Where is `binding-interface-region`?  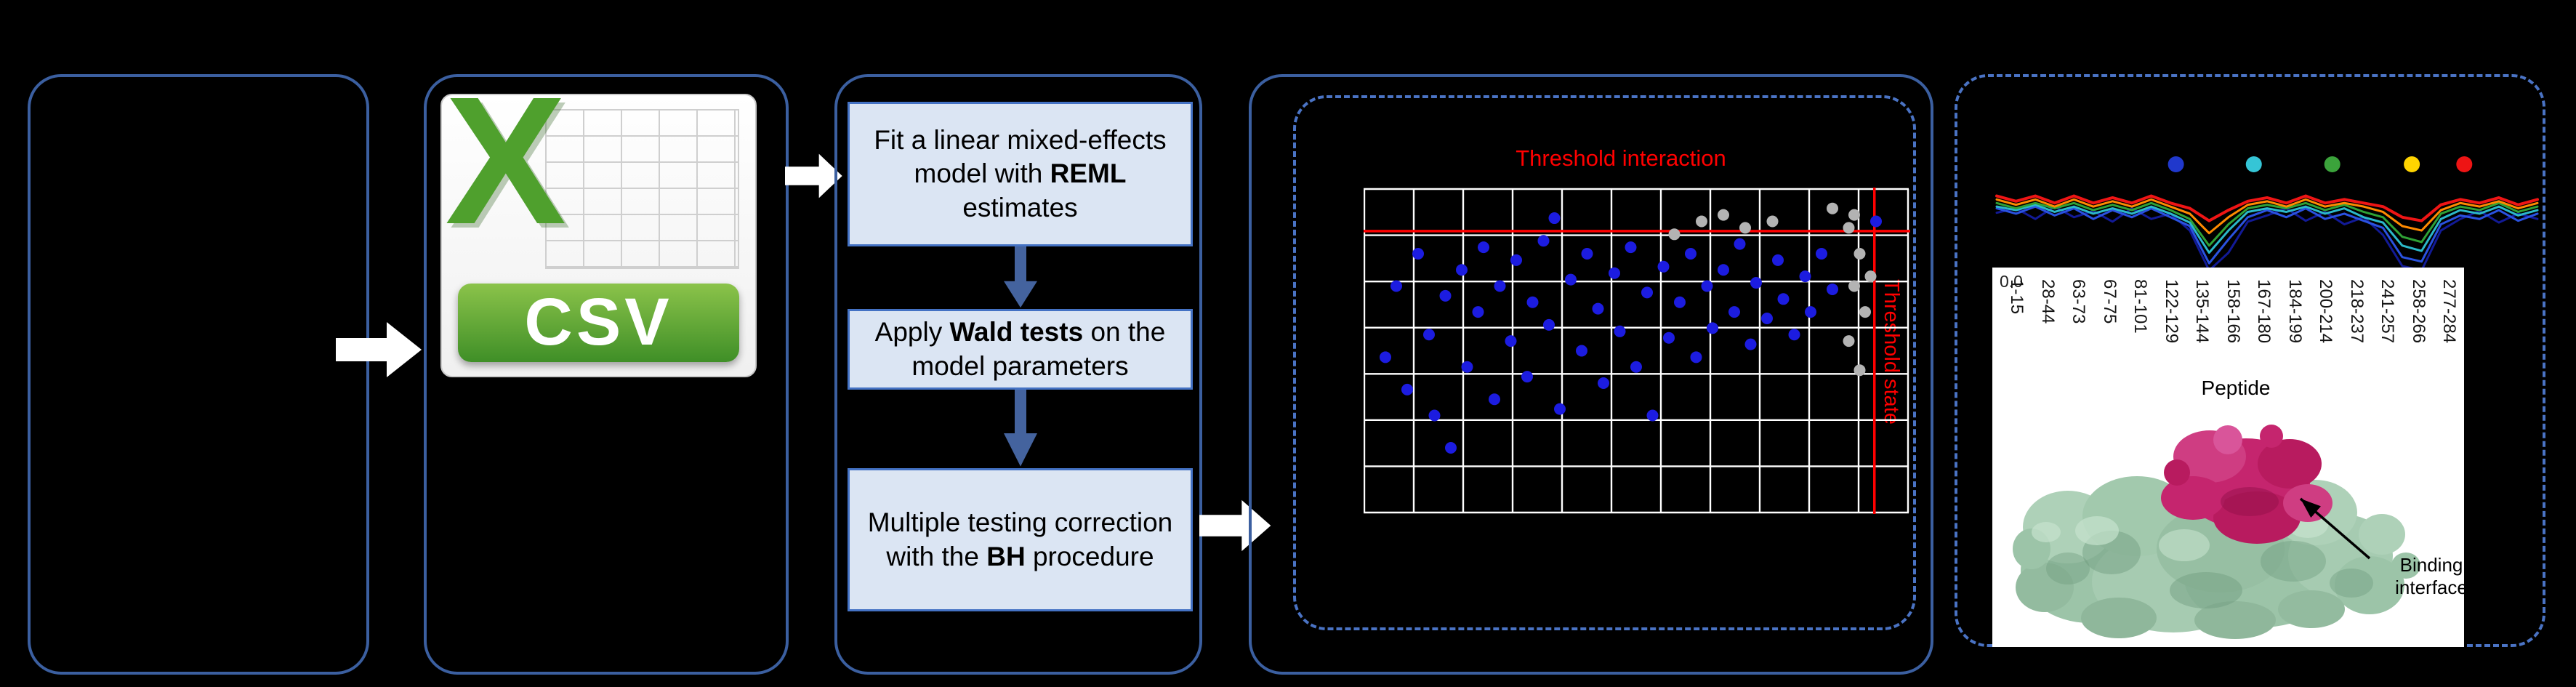 binding-interface-region is located at coordinates (2247, 484).